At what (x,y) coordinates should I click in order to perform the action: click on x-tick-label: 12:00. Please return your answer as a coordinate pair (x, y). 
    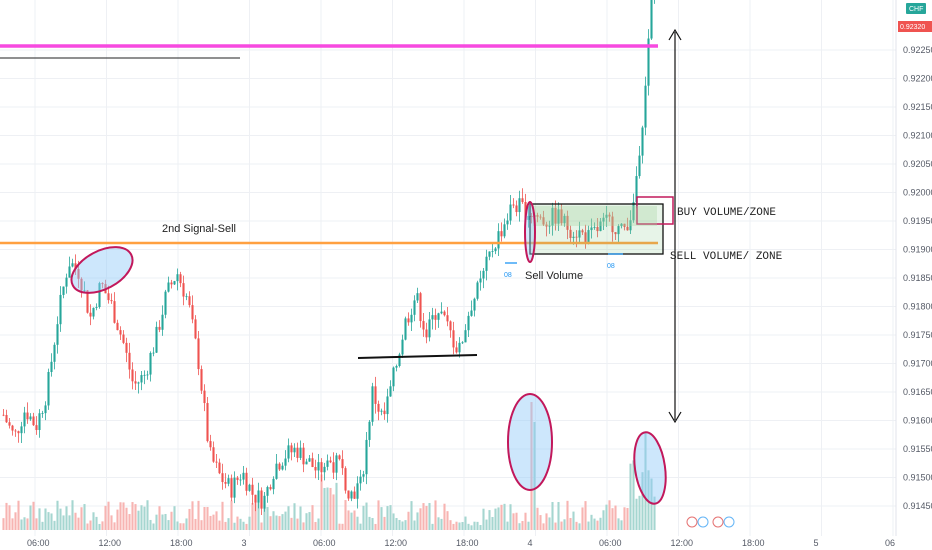
    Looking at the image, I should click on (396, 543).